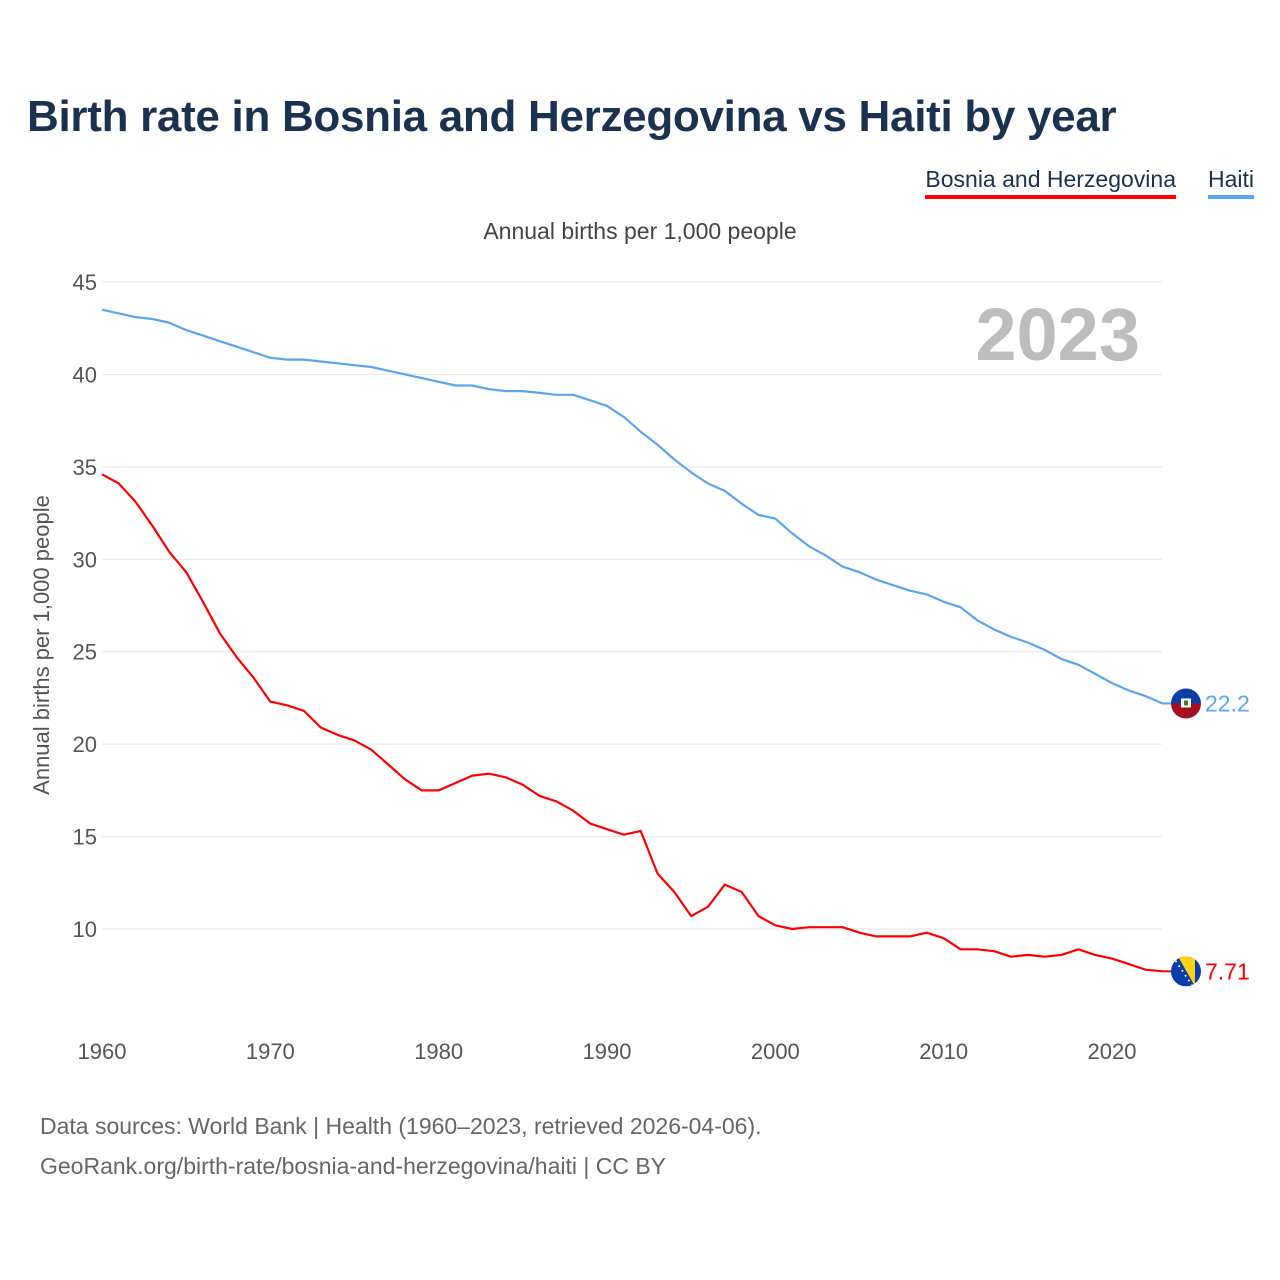 Image resolution: width=1280 pixels, height=1280 pixels. What do you see at coordinates (1050, 182) in the screenshot?
I see `legend-bosnia: Bosnia and Herzegovina` at bounding box center [1050, 182].